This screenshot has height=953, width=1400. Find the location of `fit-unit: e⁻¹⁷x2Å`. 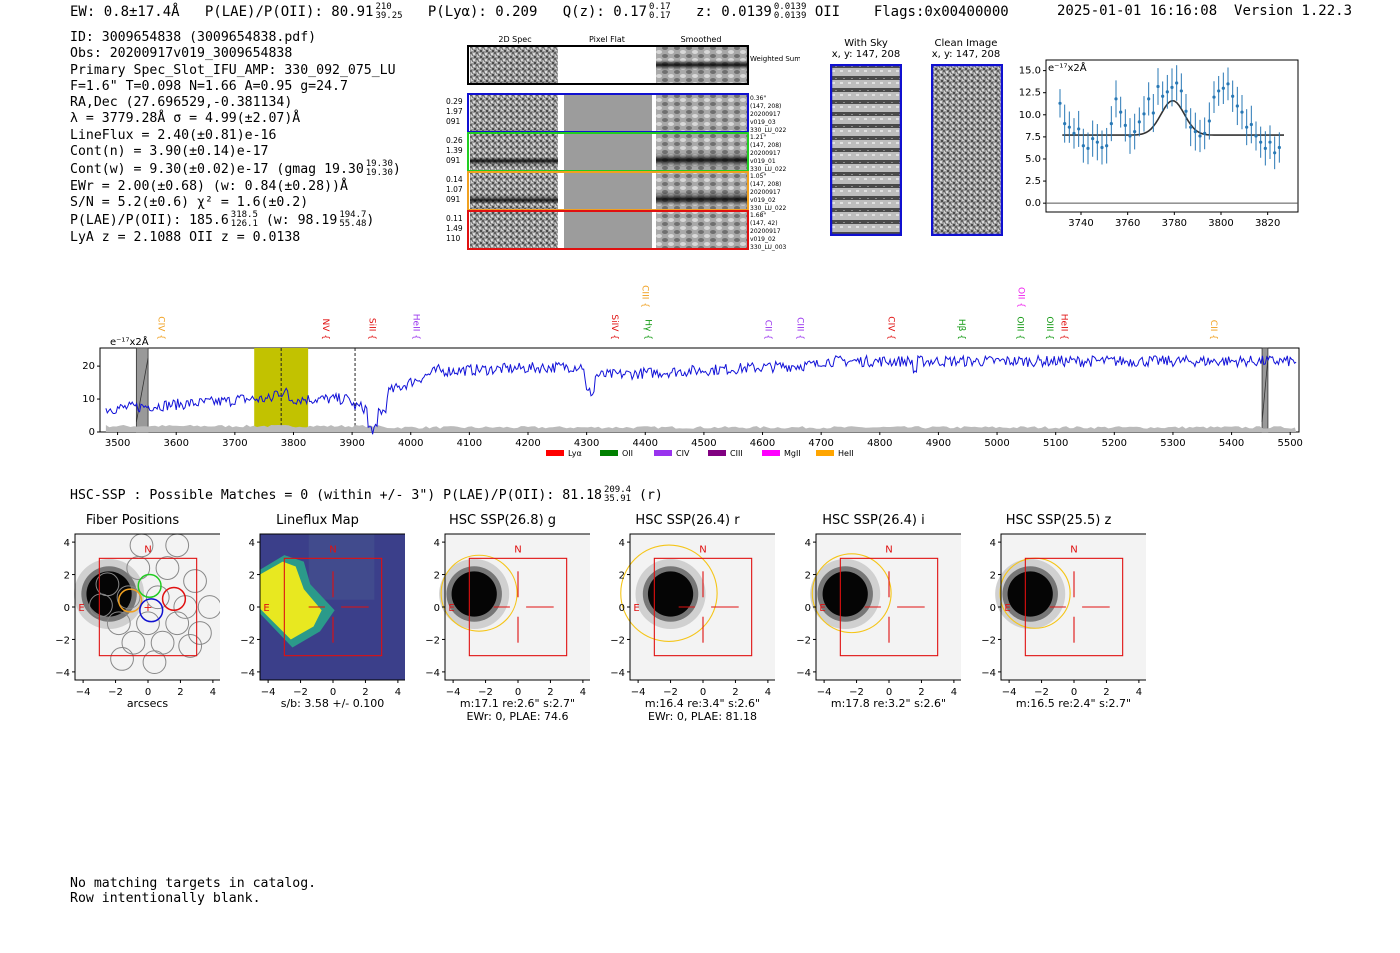

fit-unit: e⁻¹⁷x2Å is located at coordinates (1067, 67).